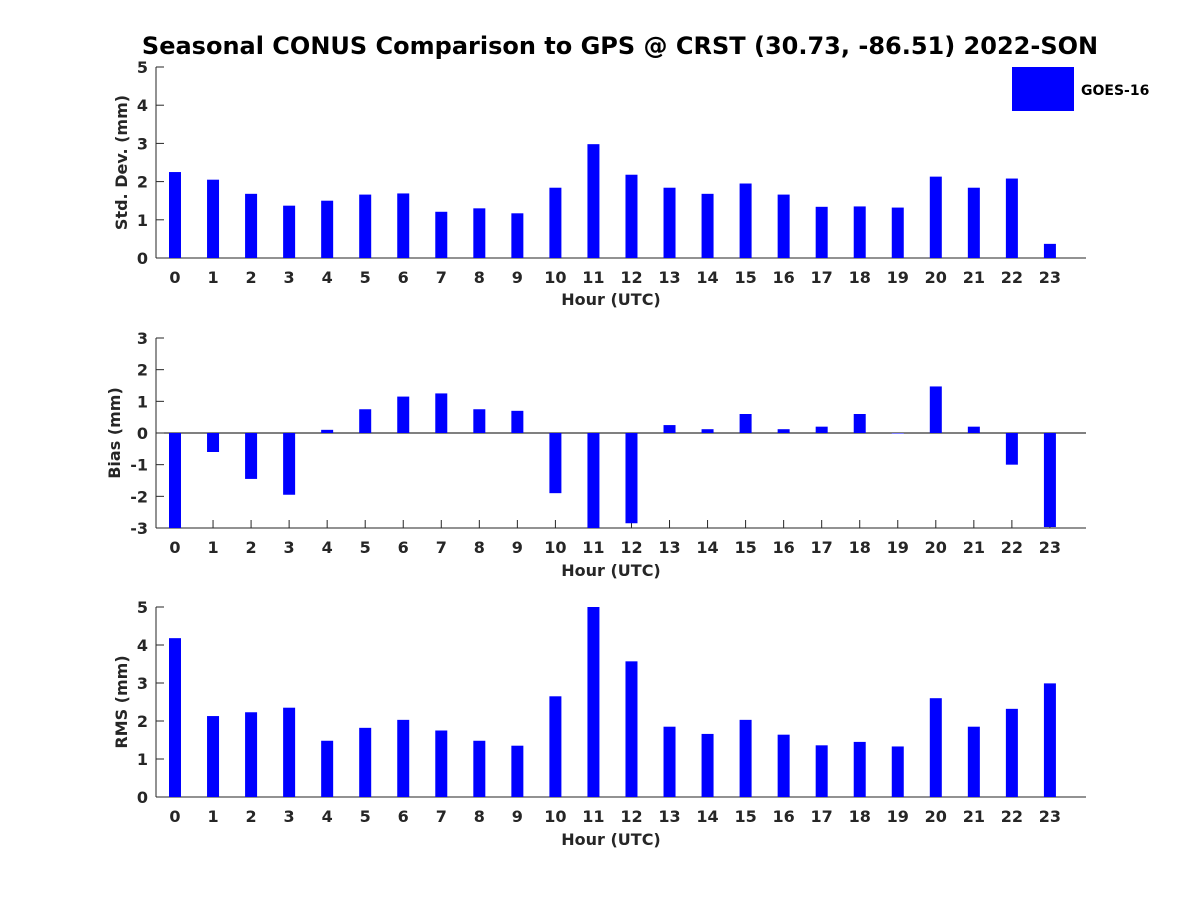  Describe the element at coordinates (121, 701) in the screenshot. I see `y-axis-label: RMS (mm)` at that location.